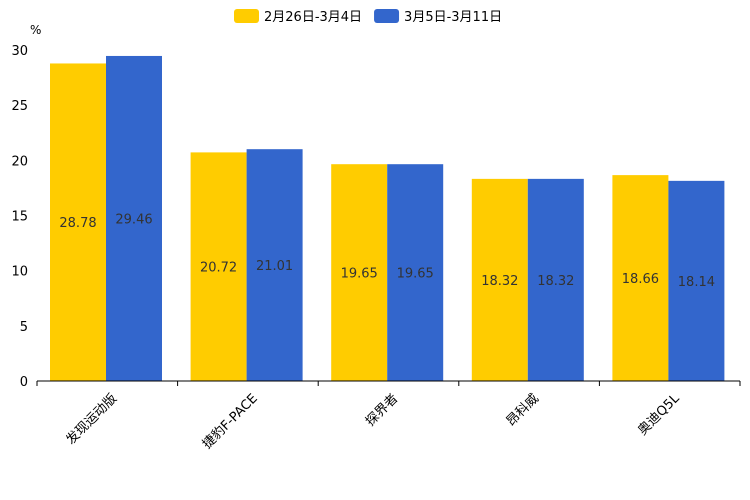  Describe the element at coordinates (230, 421) in the screenshot. I see `x-tick-label: 捷豹F-PACE` at that location.